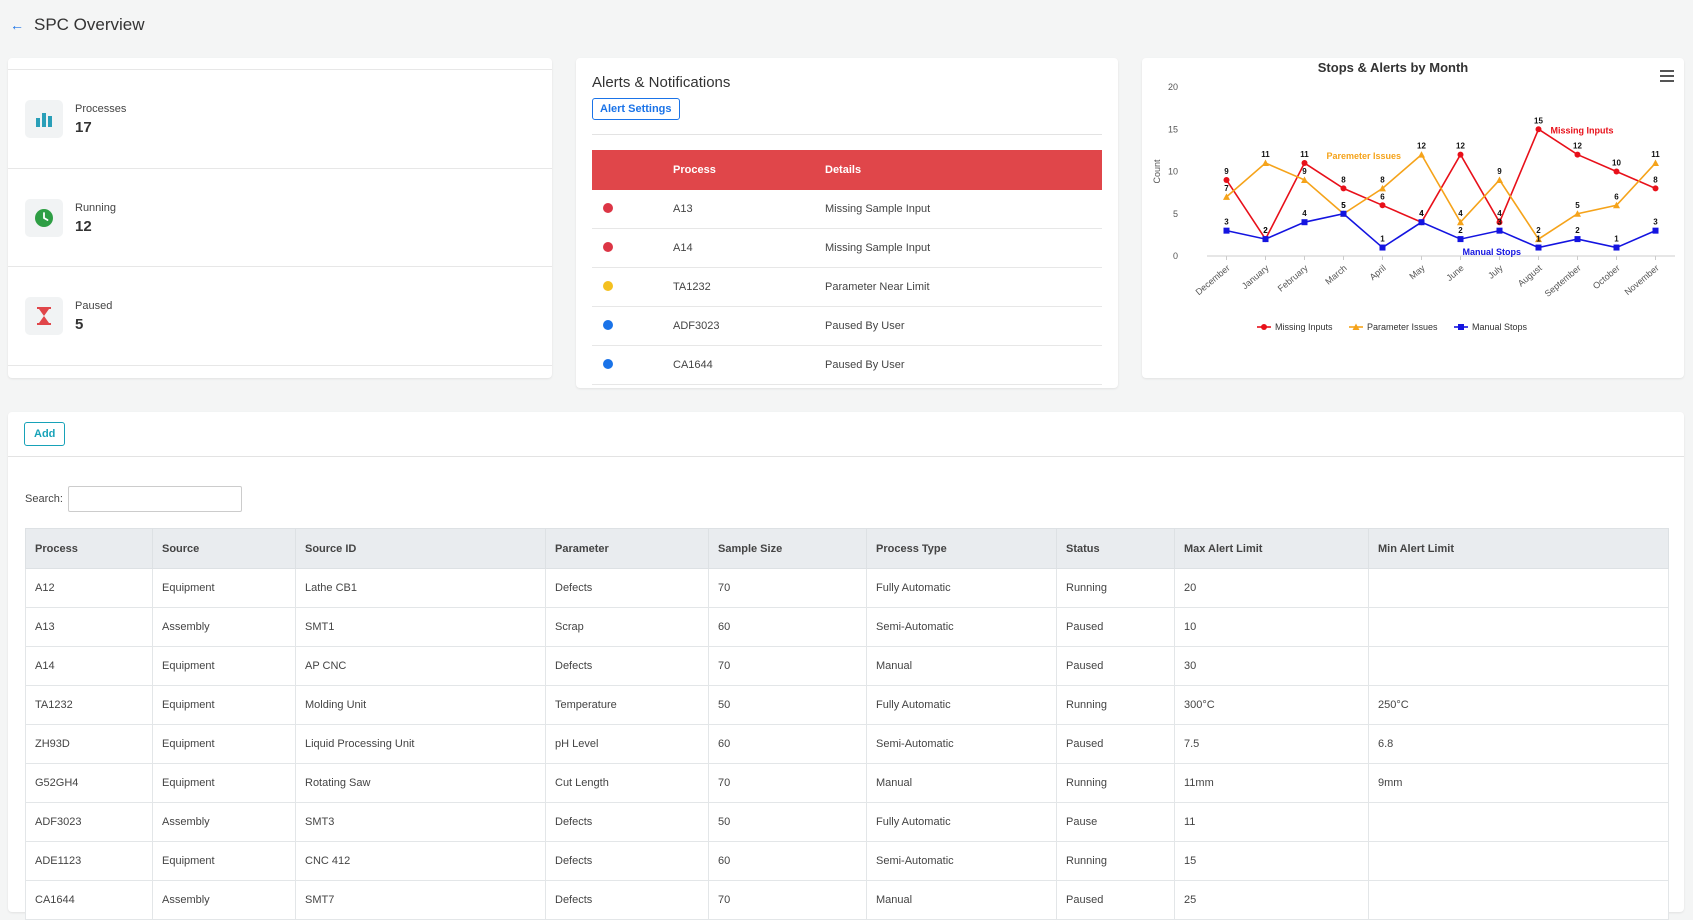  I want to click on alert-process: ADF3023, so click(748, 326).